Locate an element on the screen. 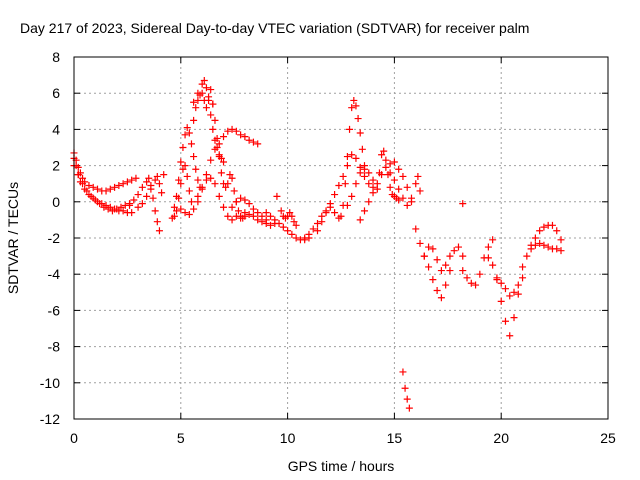 This screenshot has height=480, width=640. x-tick-label: 10 is located at coordinates (288, 438).